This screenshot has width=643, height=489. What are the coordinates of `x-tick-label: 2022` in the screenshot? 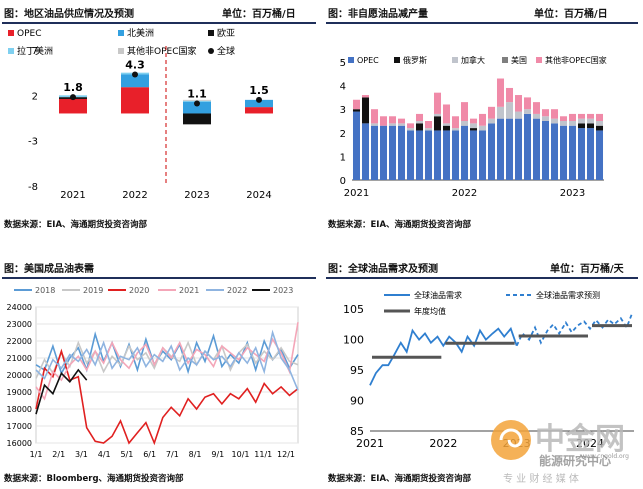 It's located at (134, 195).